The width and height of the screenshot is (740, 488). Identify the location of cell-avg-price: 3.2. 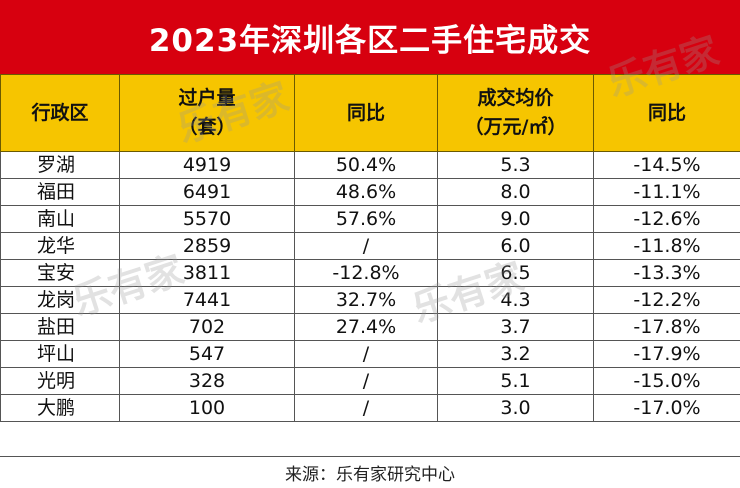
(516, 354).